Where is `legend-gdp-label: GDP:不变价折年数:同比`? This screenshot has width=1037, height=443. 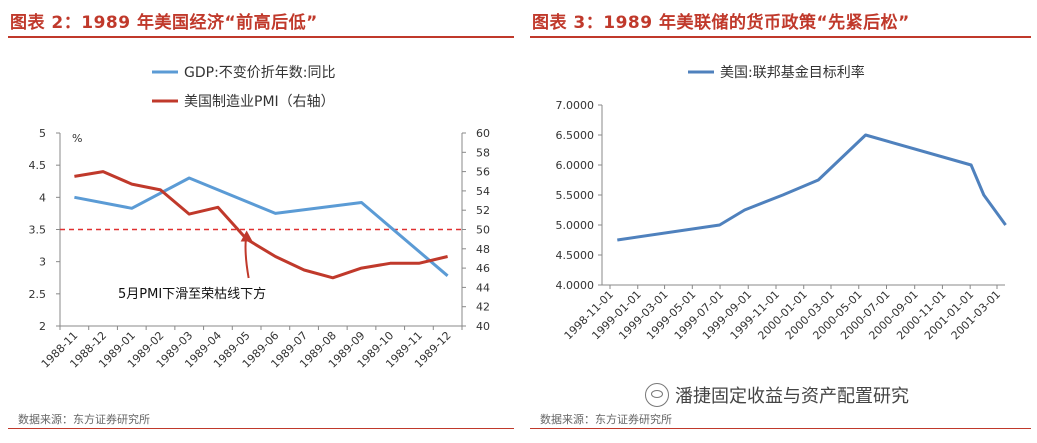
legend-gdp-label: GDP:不变价折年数:同比 is located at coordinates (260, 73).